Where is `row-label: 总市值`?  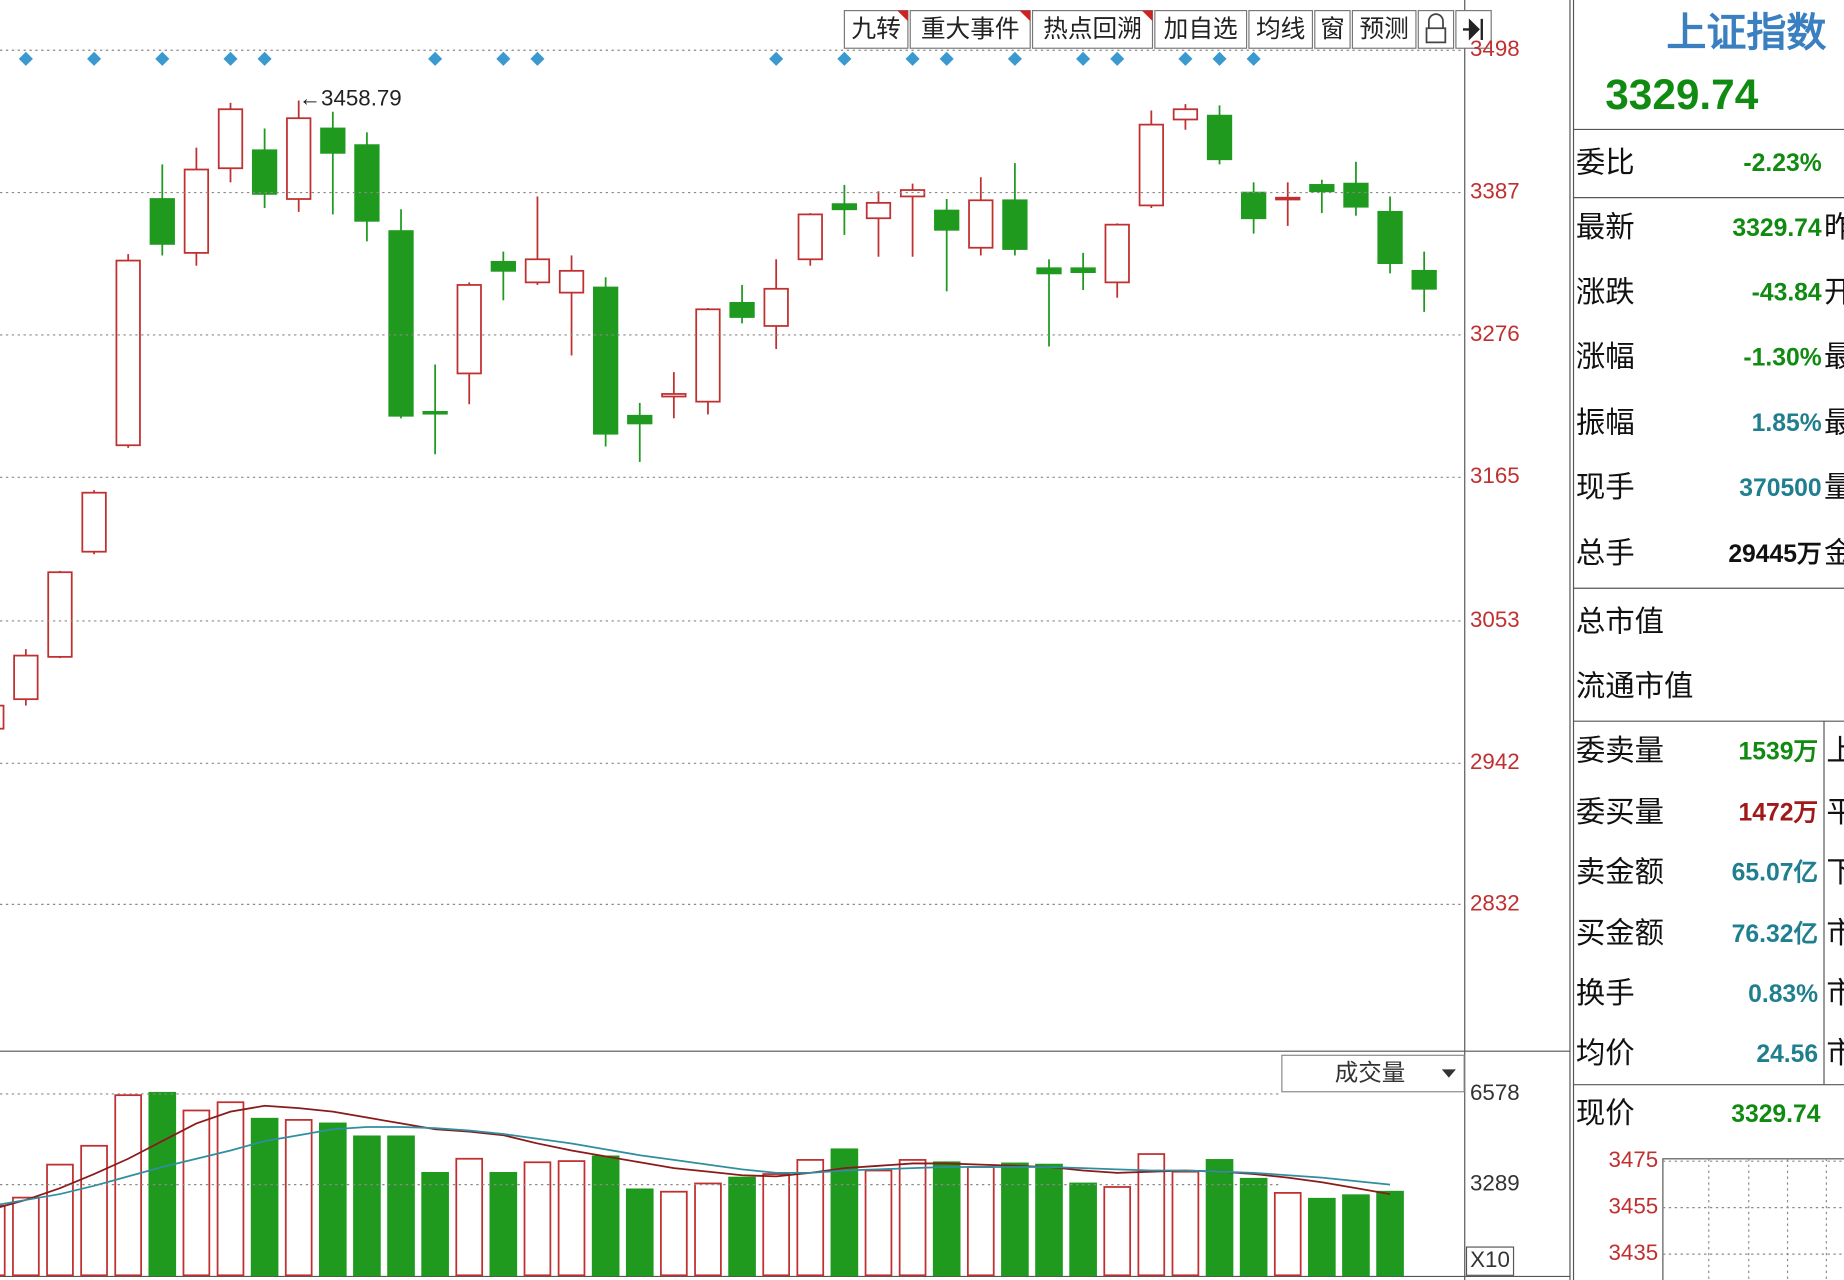
row-label: 总市值 is located at coordinates (1620, 621).